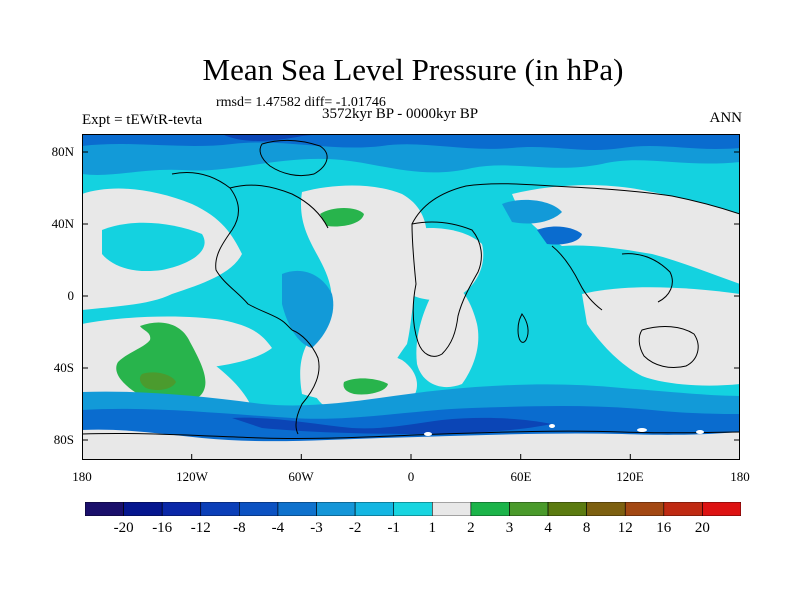 This screenshot has width=800, height=600. I want to click on lon-label-0: 0, so click(411, 476).